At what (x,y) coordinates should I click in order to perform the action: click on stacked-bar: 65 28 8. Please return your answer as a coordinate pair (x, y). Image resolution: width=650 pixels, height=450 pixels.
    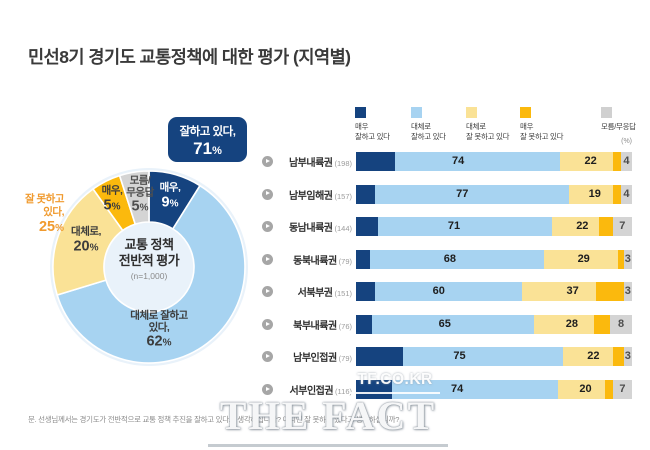
    Looking at the image, I should click on (494, 324).